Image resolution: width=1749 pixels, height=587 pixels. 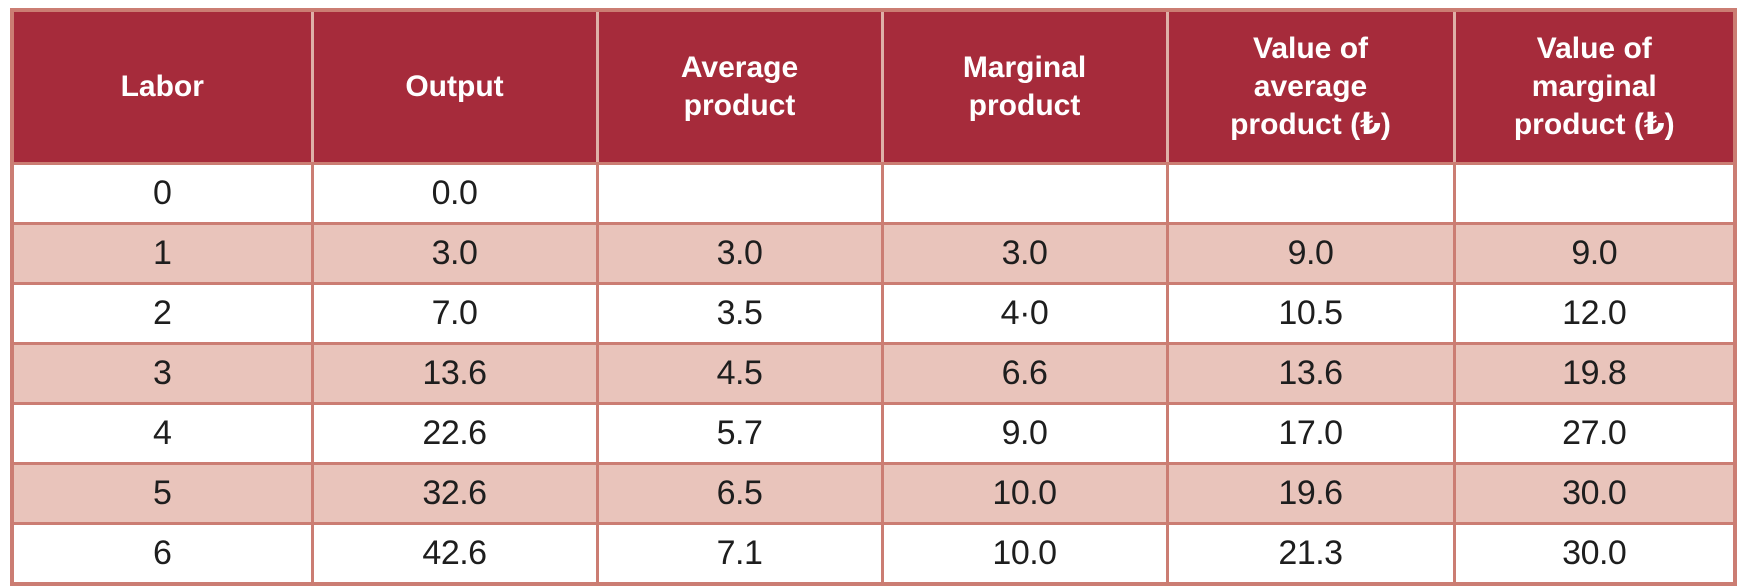 I want to click on table-row: 4 22.6 5.7 9.0 17.0 27.0, so click(x=873, y=433).